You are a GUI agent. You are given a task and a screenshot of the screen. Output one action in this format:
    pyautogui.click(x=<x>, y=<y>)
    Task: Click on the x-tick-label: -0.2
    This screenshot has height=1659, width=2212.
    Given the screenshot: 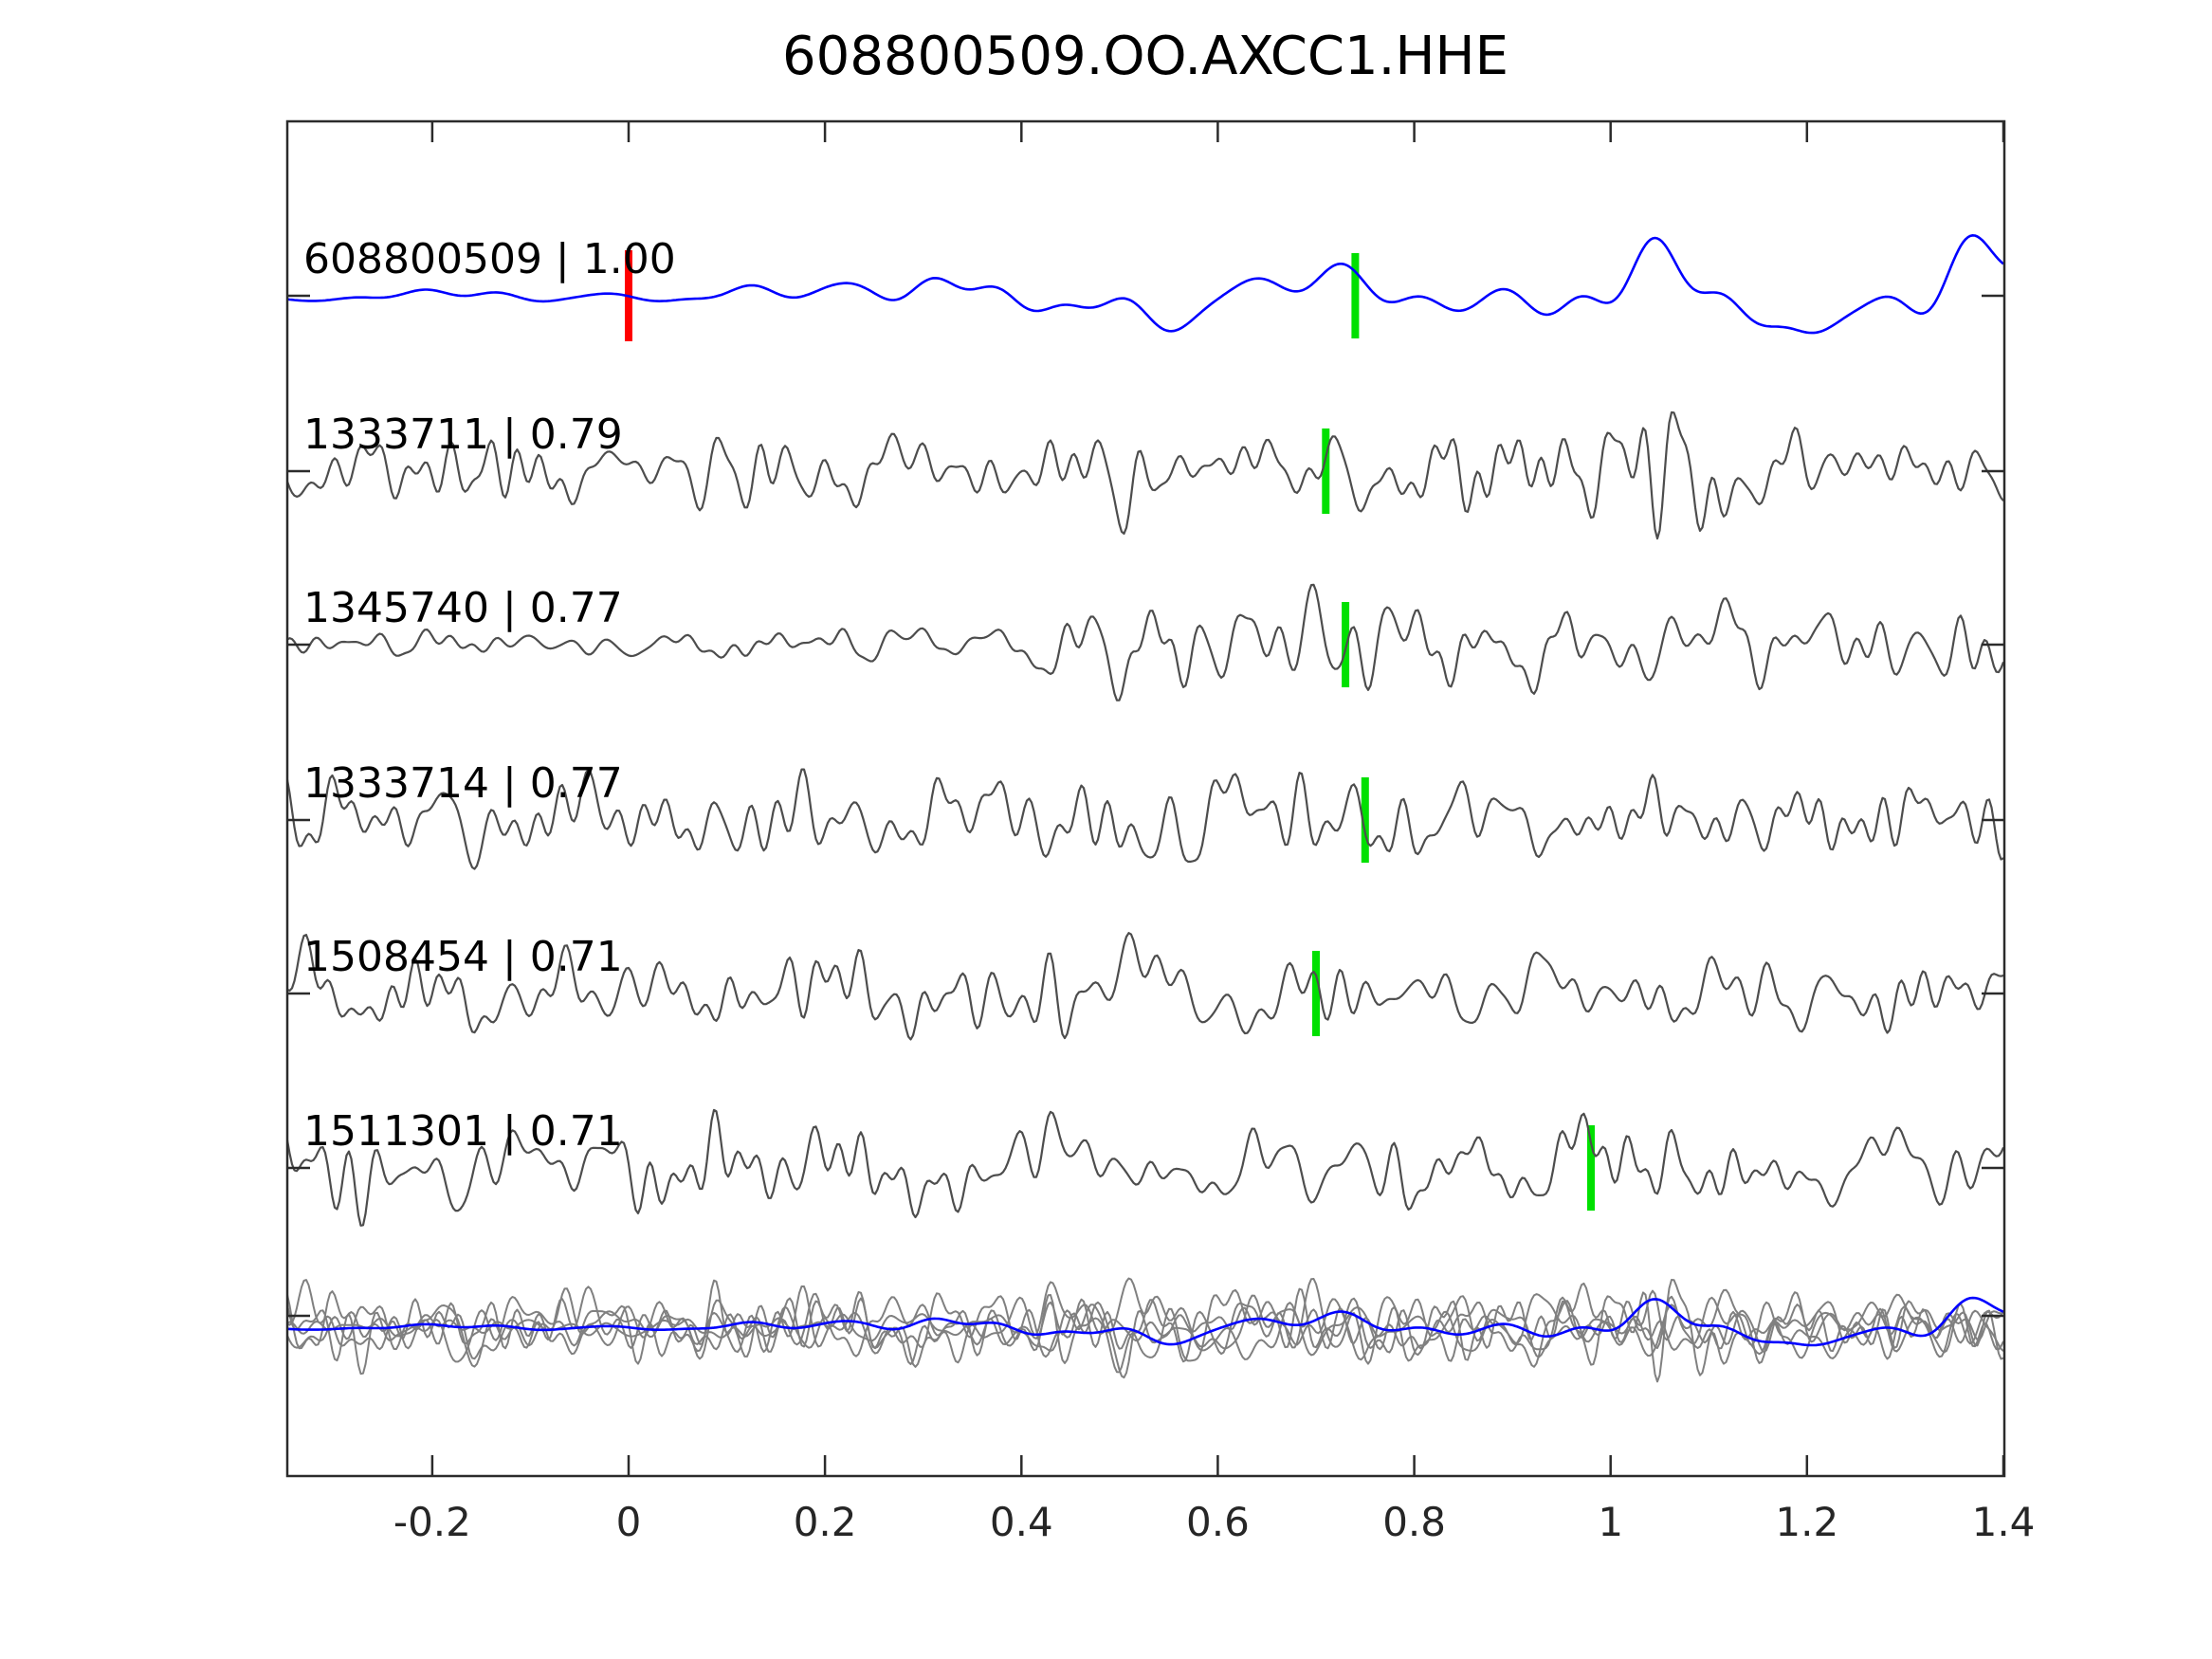 What is the action you would take?
    pyautogui.click(x=432, y=1522)
    